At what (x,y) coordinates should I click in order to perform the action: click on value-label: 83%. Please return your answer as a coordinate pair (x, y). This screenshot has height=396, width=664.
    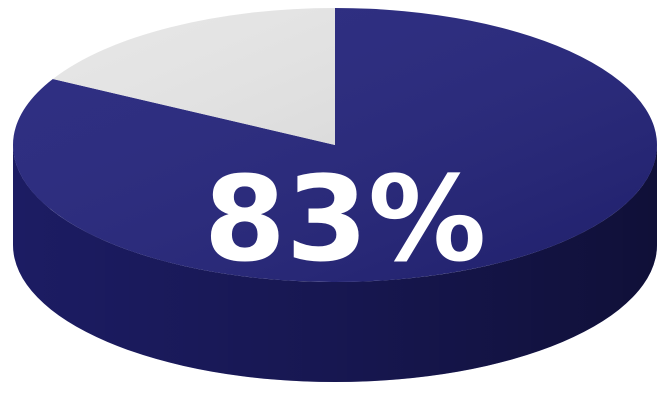
    Looking at the image, I should click on (345, 219).